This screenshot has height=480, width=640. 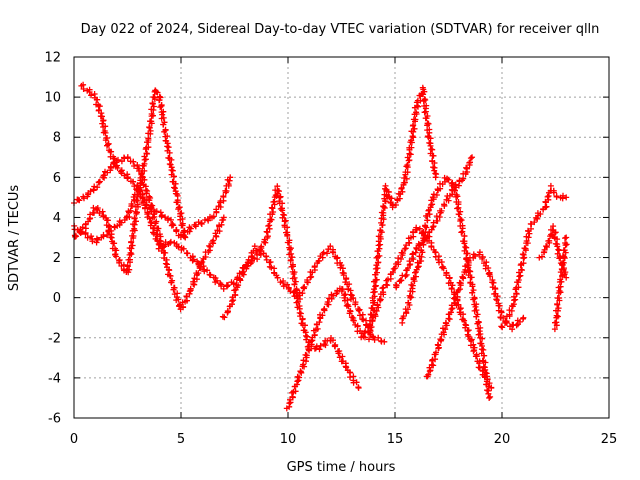 I want to click on y-tick-label: 12, so click(x=52, y=58).